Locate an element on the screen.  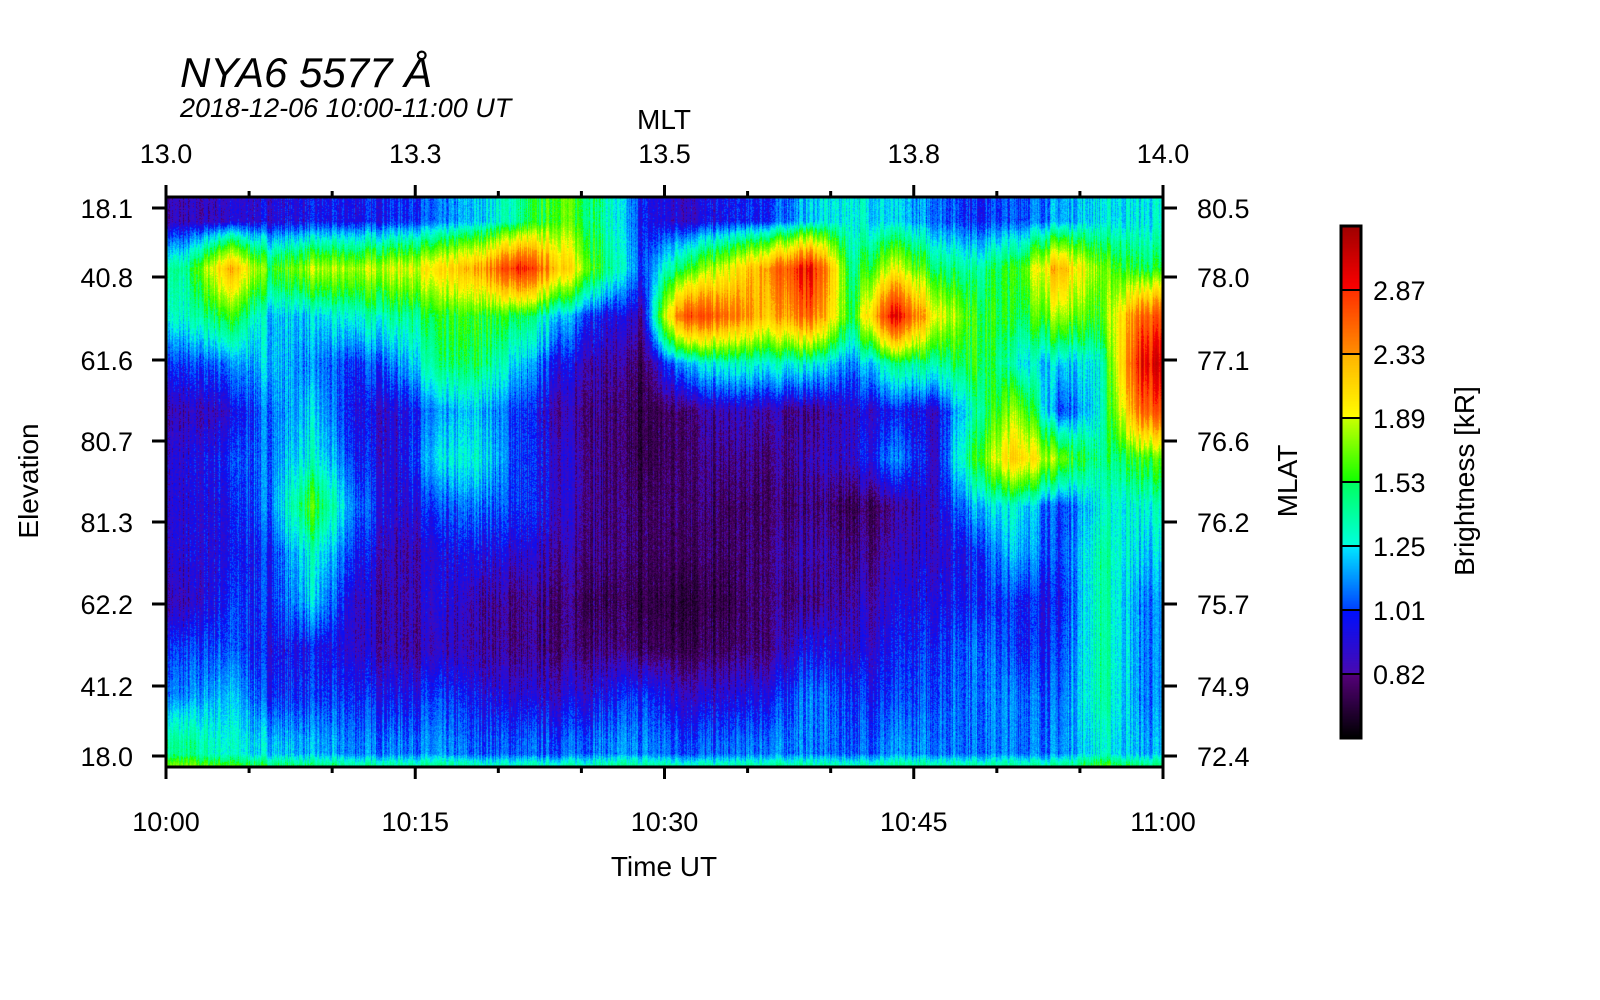
right-tick-label: 75.7 is located at coordinates (1223, 605).